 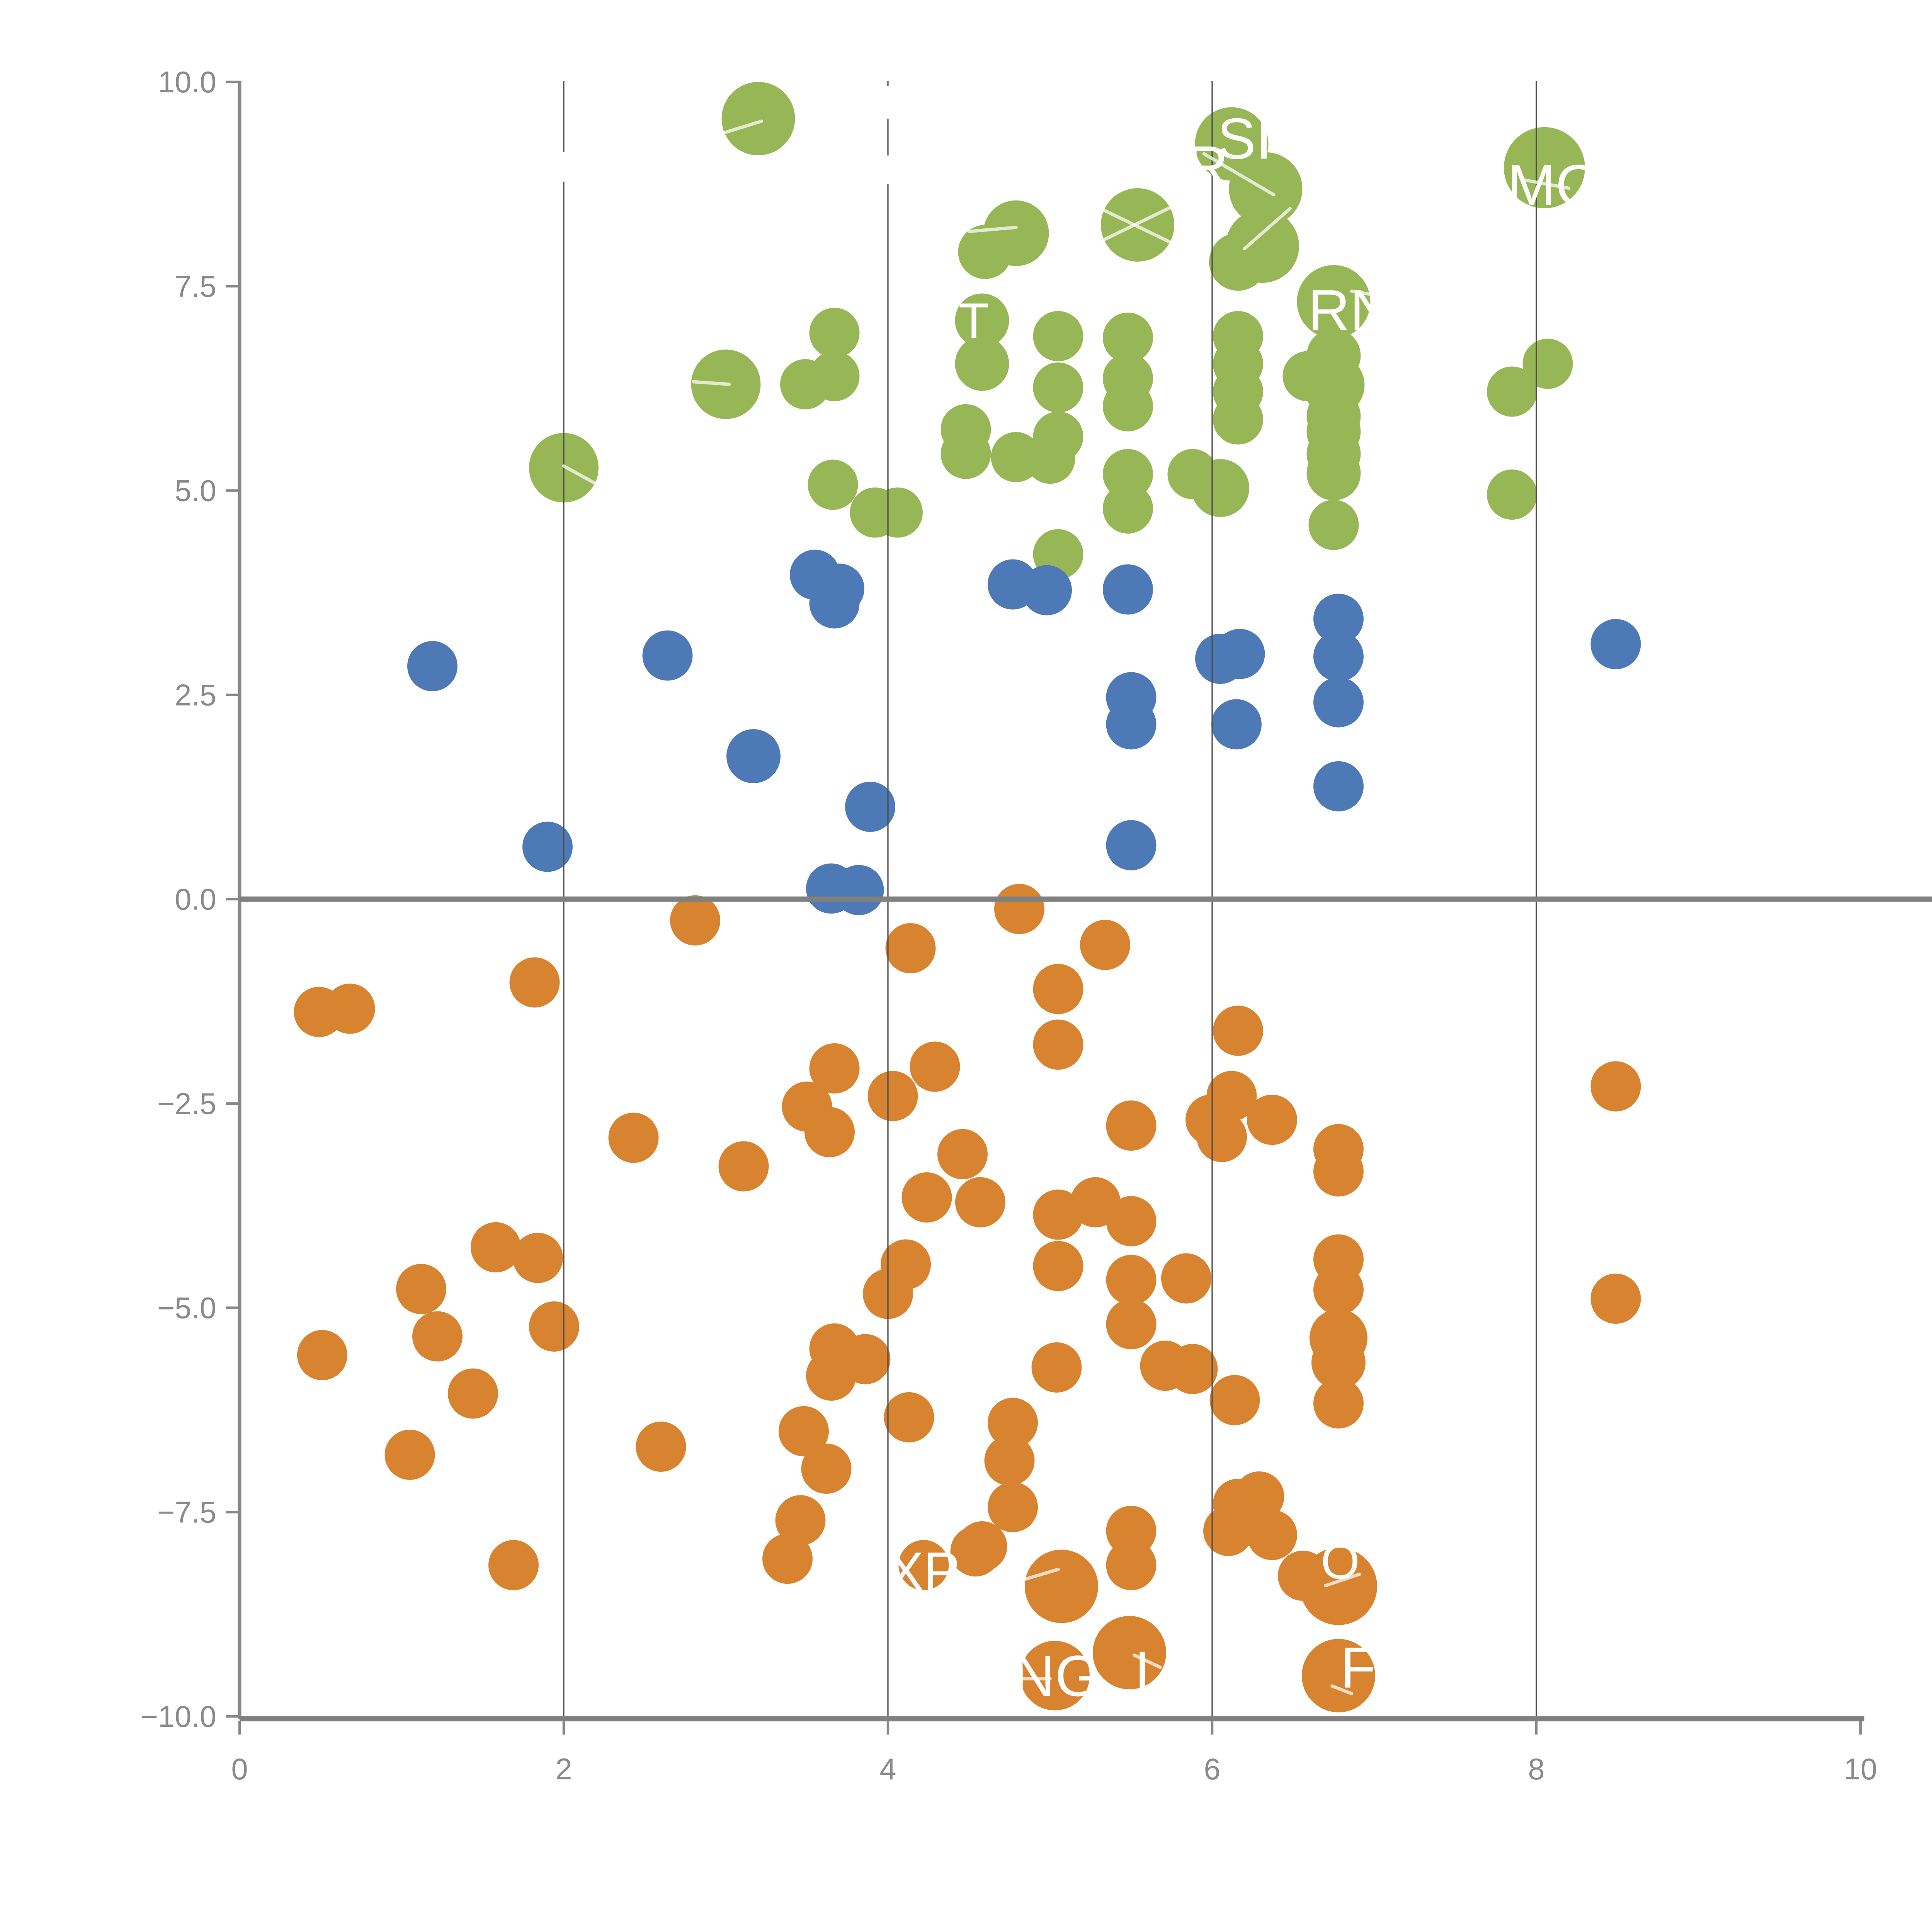 I want to click on x-tick-label: 0, so click(x=239, y=1770).